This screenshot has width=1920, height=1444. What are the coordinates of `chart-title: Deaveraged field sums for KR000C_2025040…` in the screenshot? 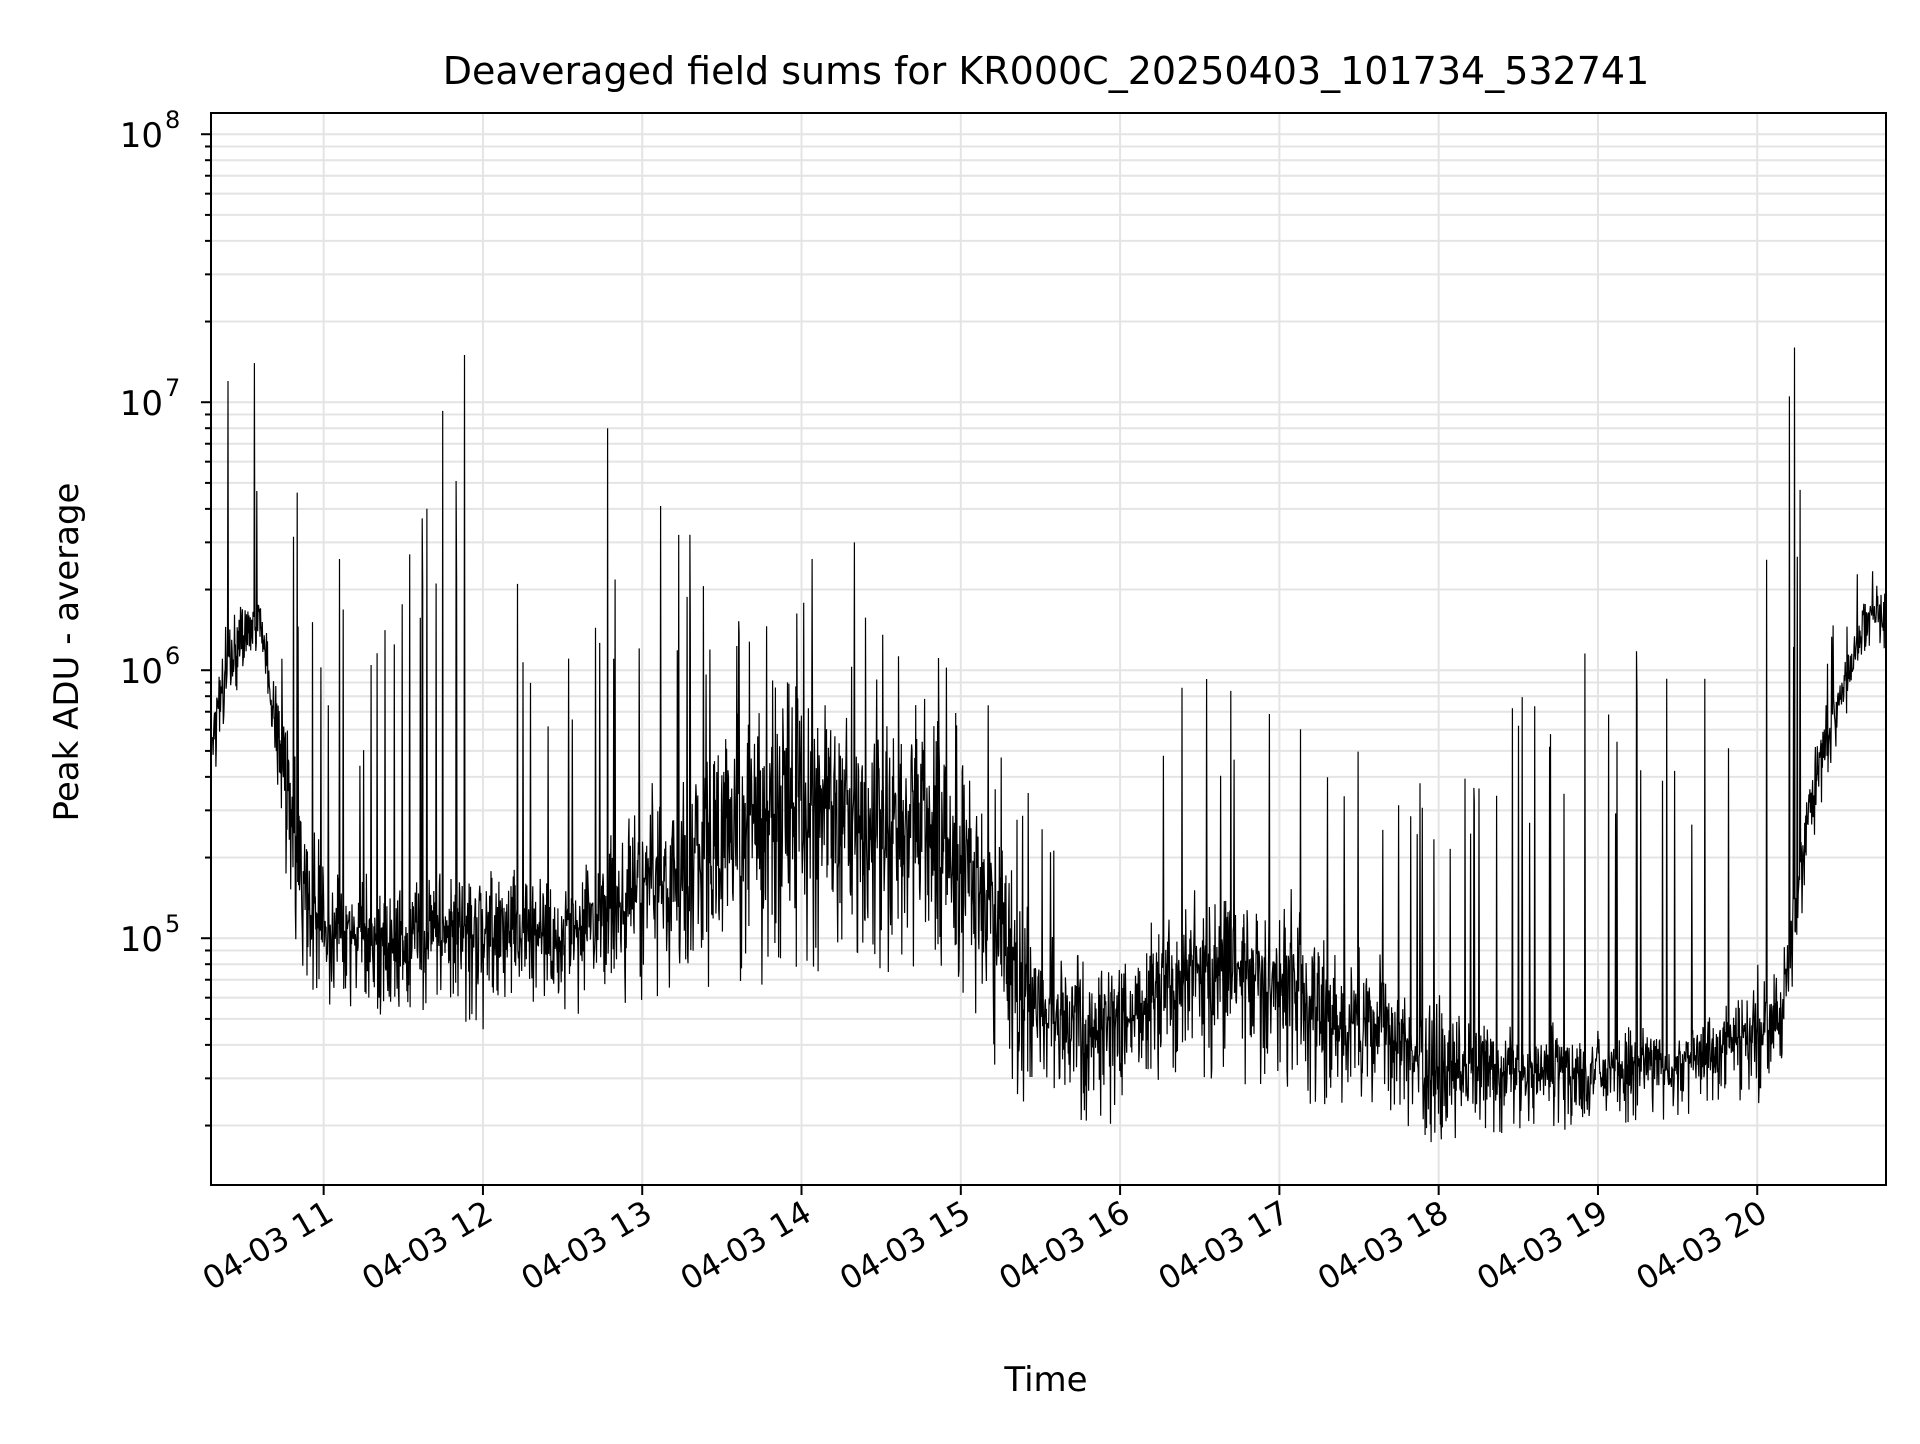 It's located at (1046, 71).